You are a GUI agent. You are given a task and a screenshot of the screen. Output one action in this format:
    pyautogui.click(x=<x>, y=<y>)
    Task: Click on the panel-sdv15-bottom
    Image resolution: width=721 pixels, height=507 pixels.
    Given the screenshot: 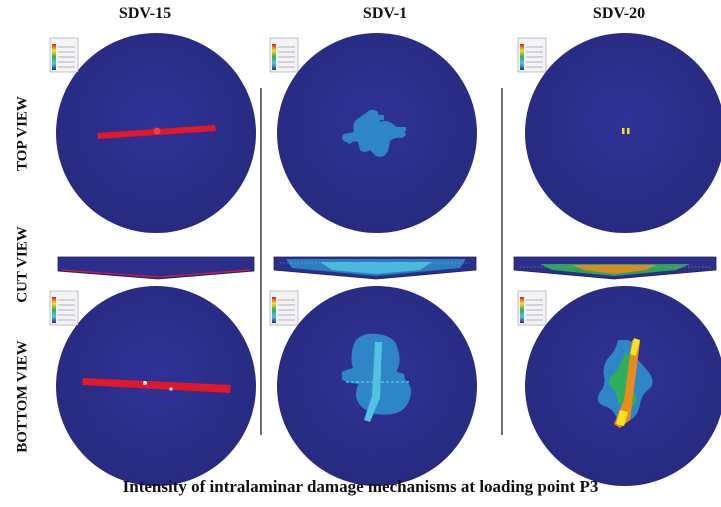 What is the action you would take?
    pyautogui.click(x=152, y=386)
    